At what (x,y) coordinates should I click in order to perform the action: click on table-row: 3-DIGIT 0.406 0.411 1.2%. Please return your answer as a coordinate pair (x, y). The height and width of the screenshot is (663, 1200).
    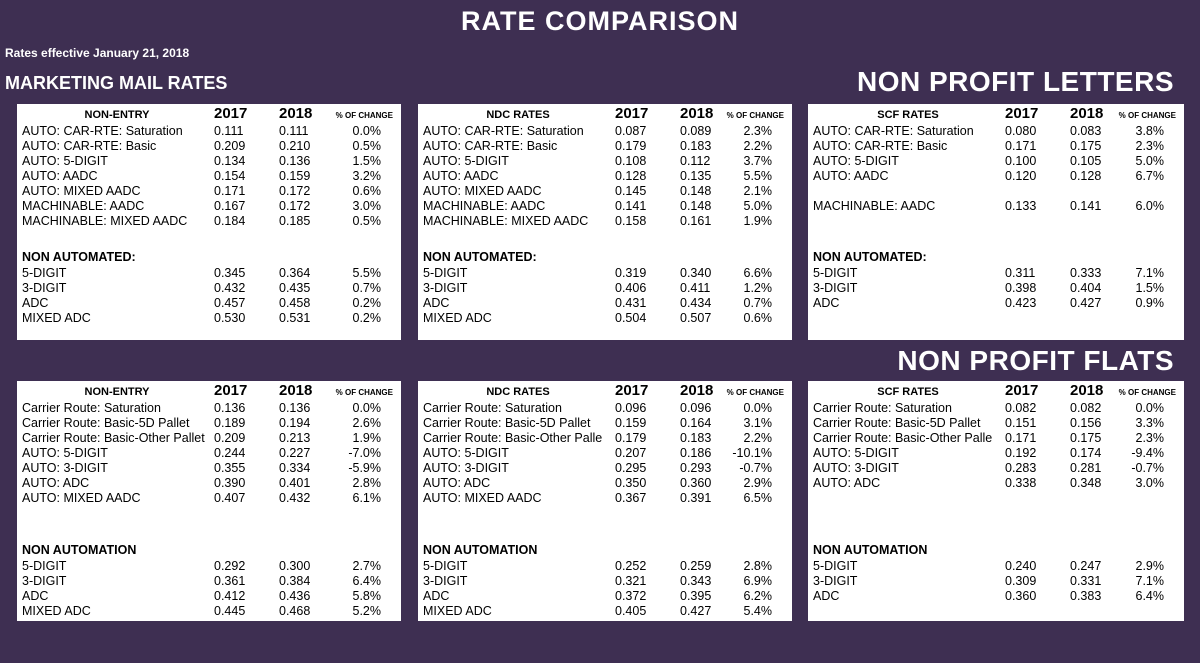
    Looking at the image, I should click on (605, 288).